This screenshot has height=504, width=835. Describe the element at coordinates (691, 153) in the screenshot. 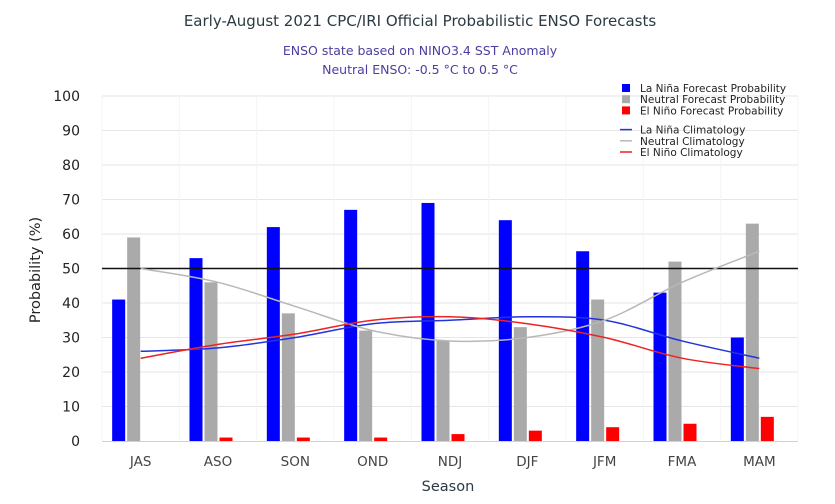

I see `legend-label: El Niño Climatology` at that location.